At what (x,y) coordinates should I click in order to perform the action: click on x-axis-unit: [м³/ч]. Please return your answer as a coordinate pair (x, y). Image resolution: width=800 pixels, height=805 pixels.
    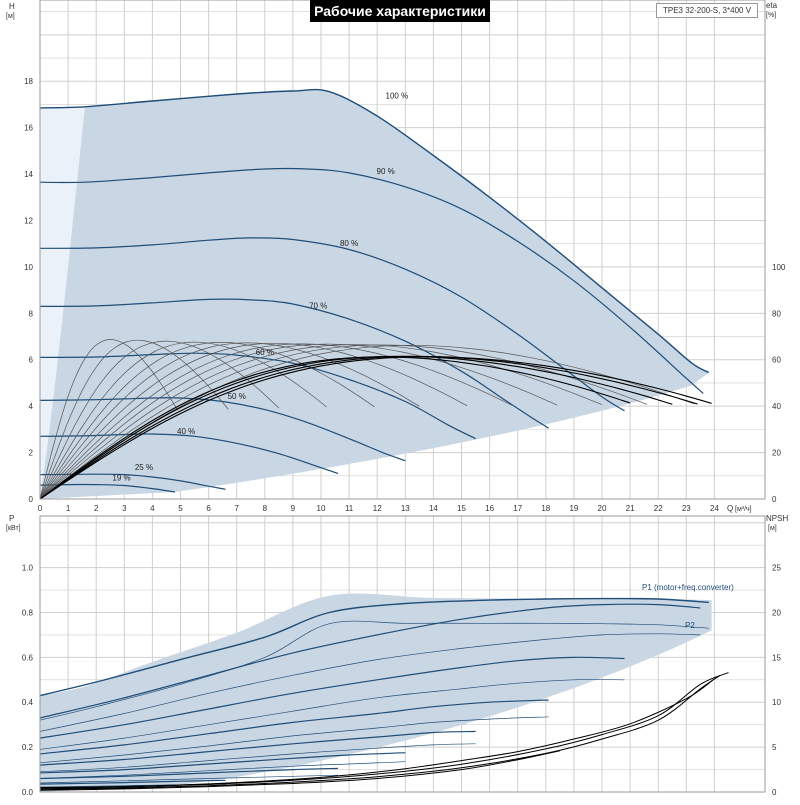
    Looking at the image, I should click on (743, 509).